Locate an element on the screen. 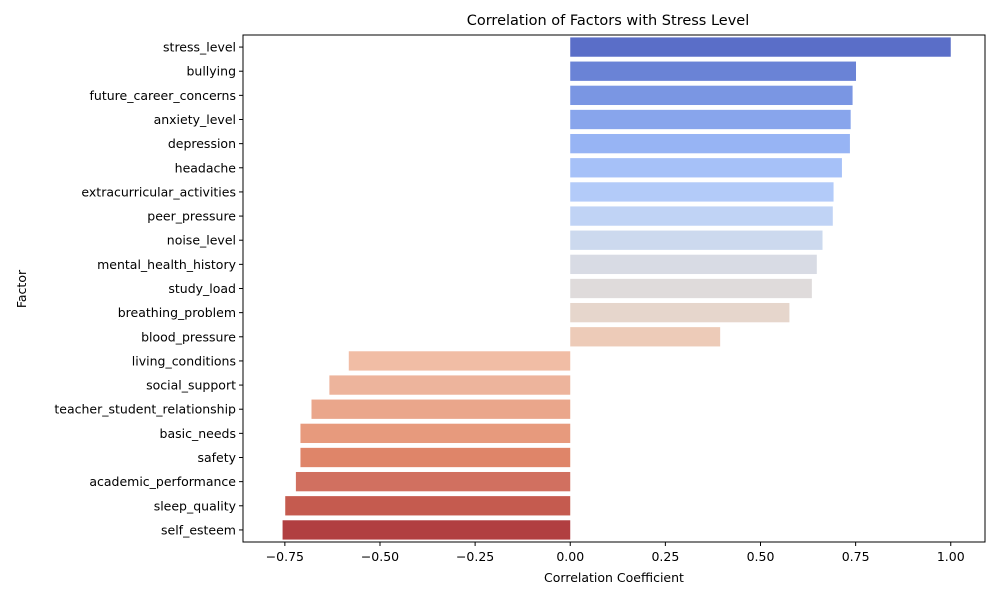  bar-stress-level is located at coordinates (760, 47).